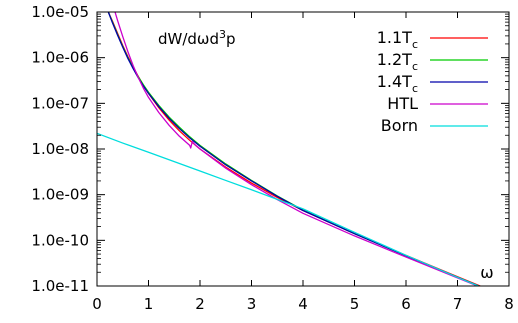 The image size is (518, 323). Describe the element at coordinates (60, 240) in the screenshot. I see `y-tick-label: 1.0e-10` at that location.